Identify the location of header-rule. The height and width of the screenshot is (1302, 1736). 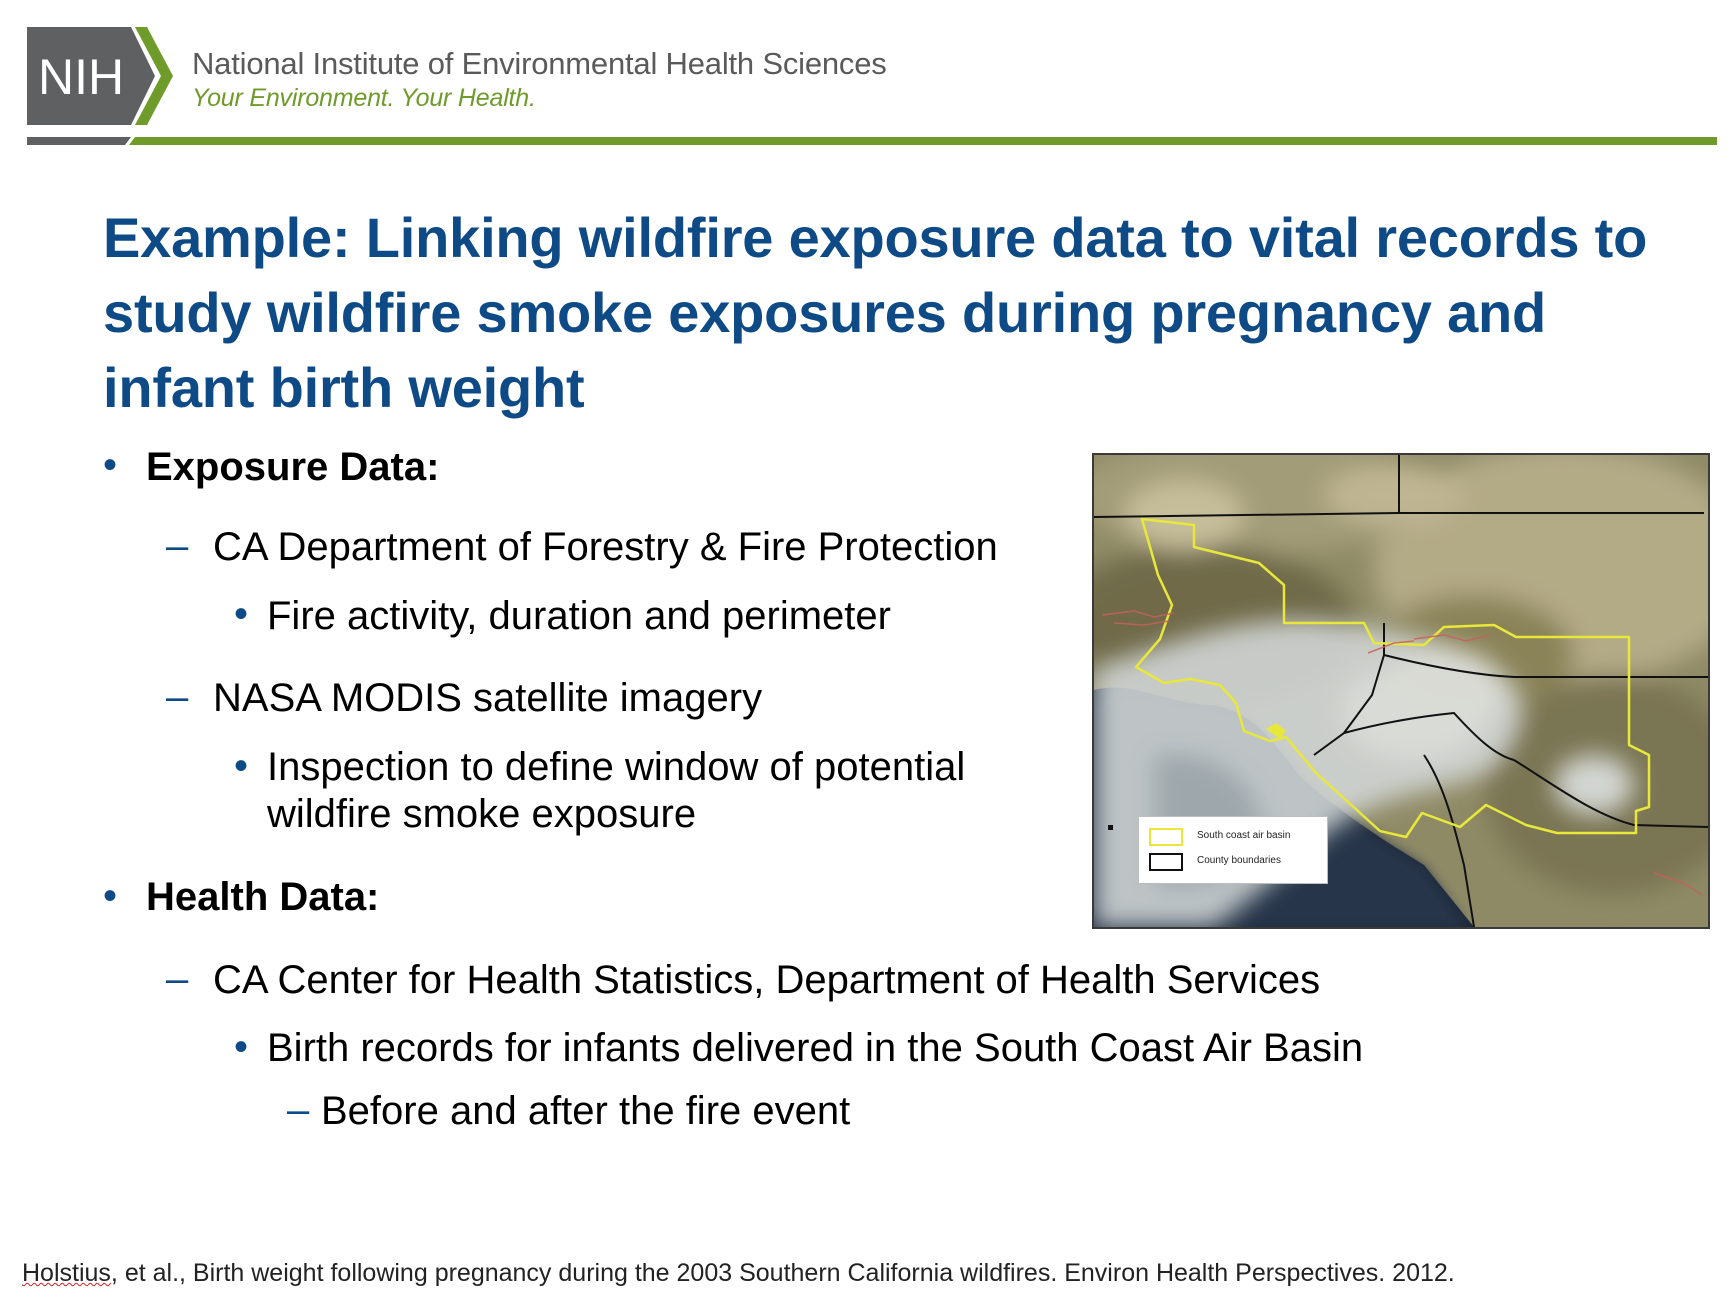
(872, 141).